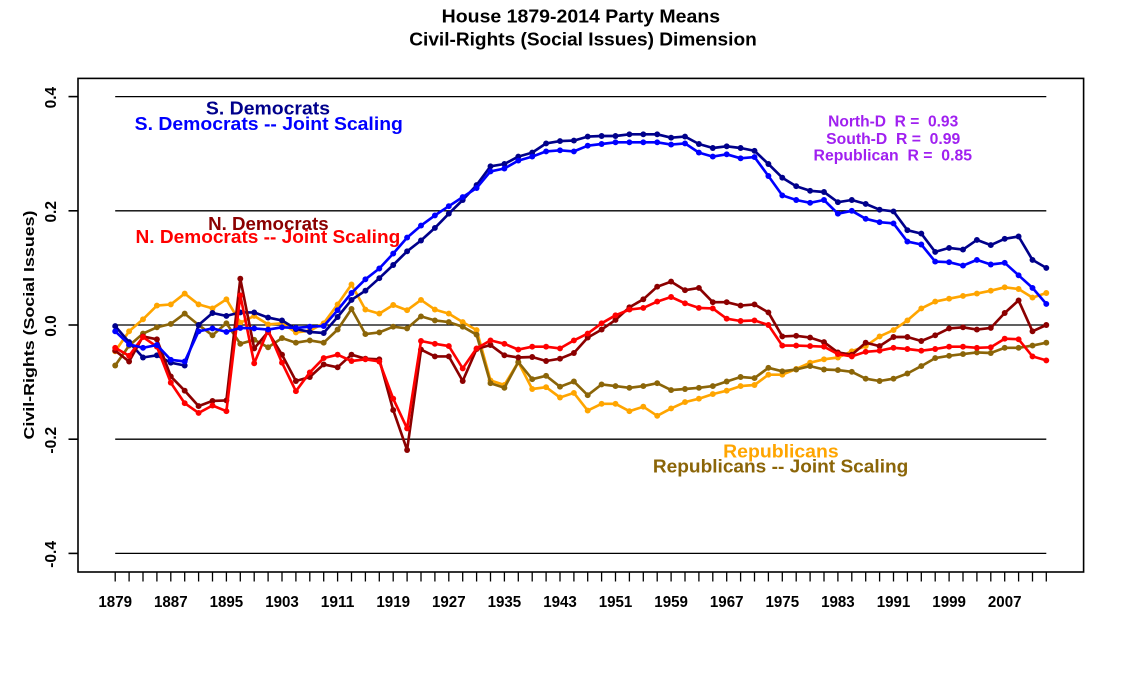 Image resolution: width=1124 pixels, height=676 pixels. I want to click on svg-text: S. Democrats -- Joint Scaling, so click(269, 124).